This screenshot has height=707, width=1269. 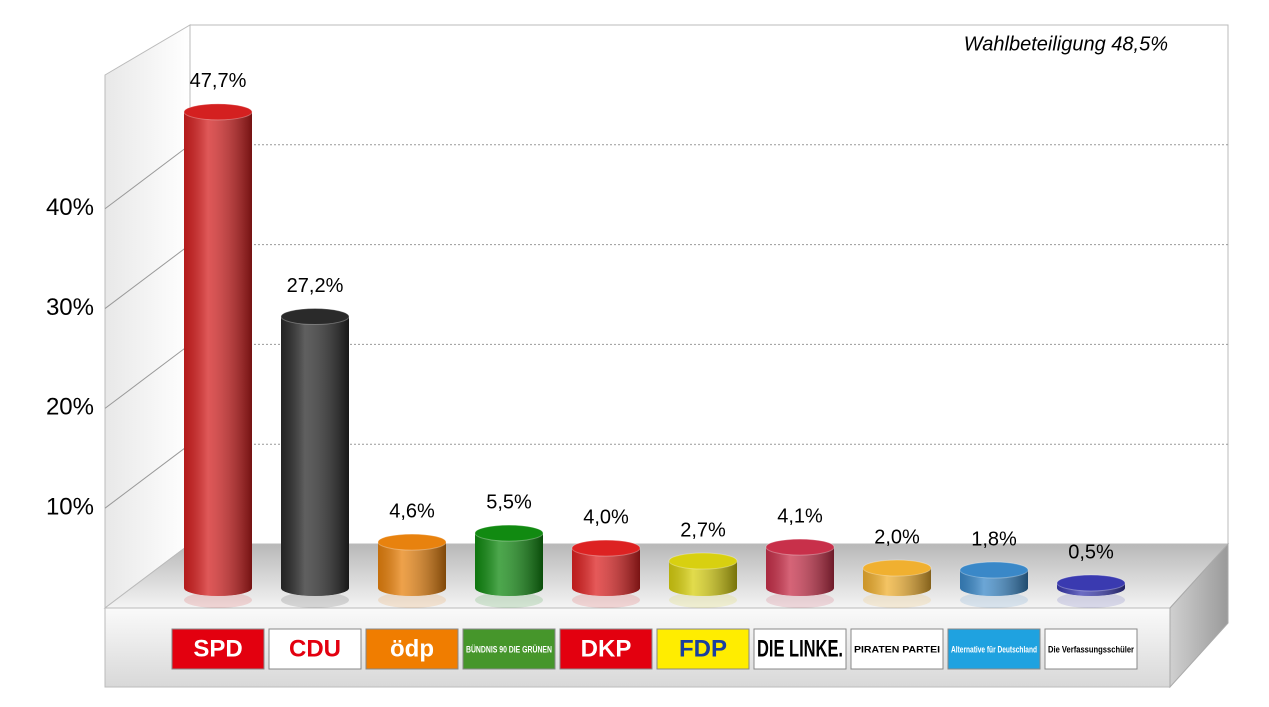 I want to click on y-tick-label: 20%, so click(x=70, y=407).